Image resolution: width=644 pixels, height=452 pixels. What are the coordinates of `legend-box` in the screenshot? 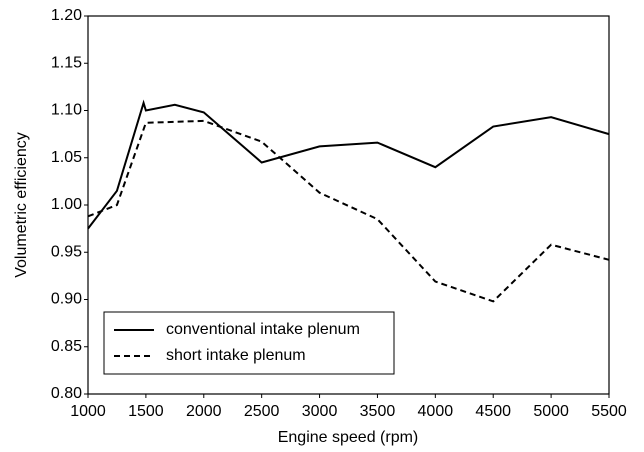 It's located at (249, 343).